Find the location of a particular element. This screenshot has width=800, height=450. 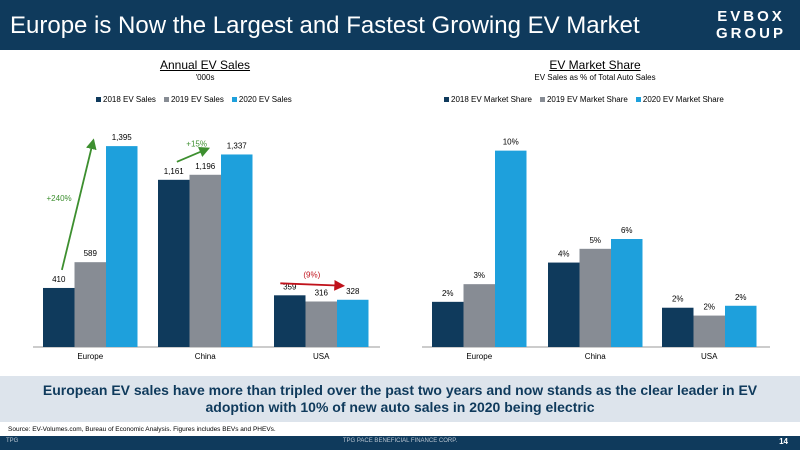

growth-label: (9%) is located at coordinates (311, 274).